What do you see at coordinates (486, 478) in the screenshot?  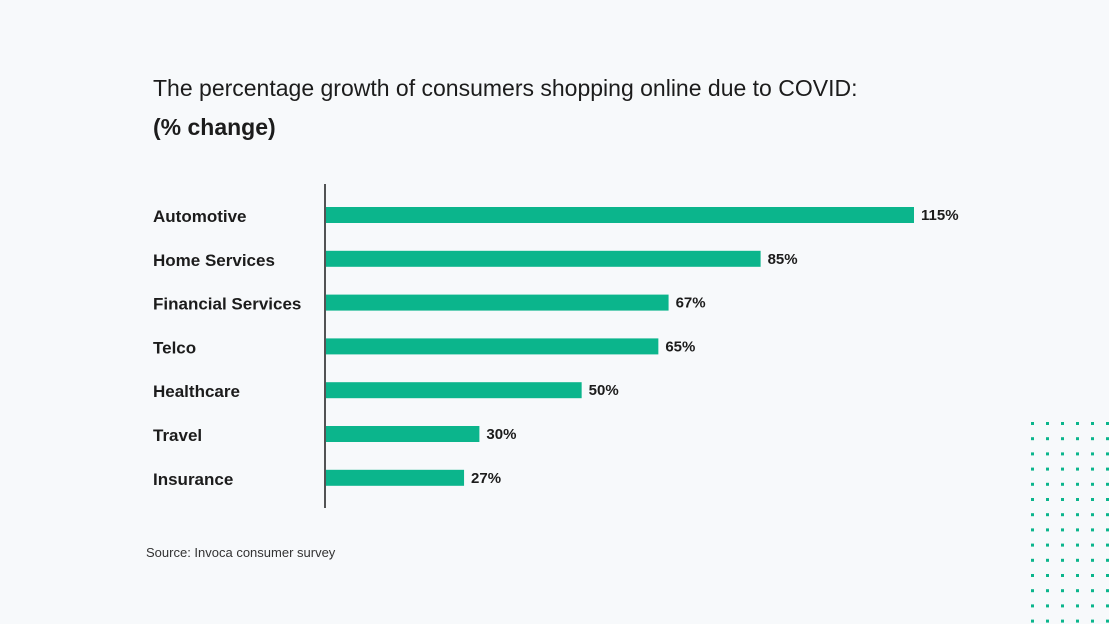 I see `value-label: 27%` at bounding box center [486, 478].